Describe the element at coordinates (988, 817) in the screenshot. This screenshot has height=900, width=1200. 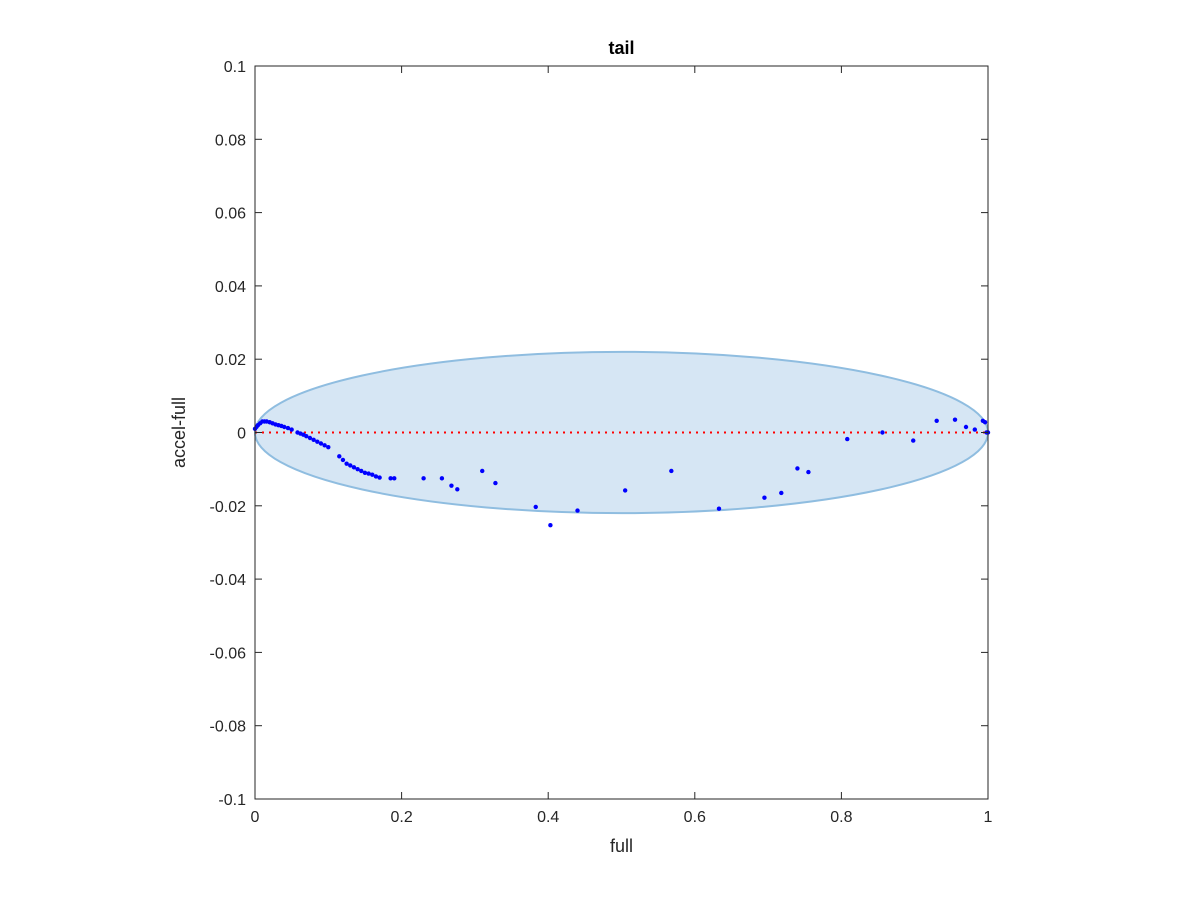
I see `x-tick-label: 1` at that location.